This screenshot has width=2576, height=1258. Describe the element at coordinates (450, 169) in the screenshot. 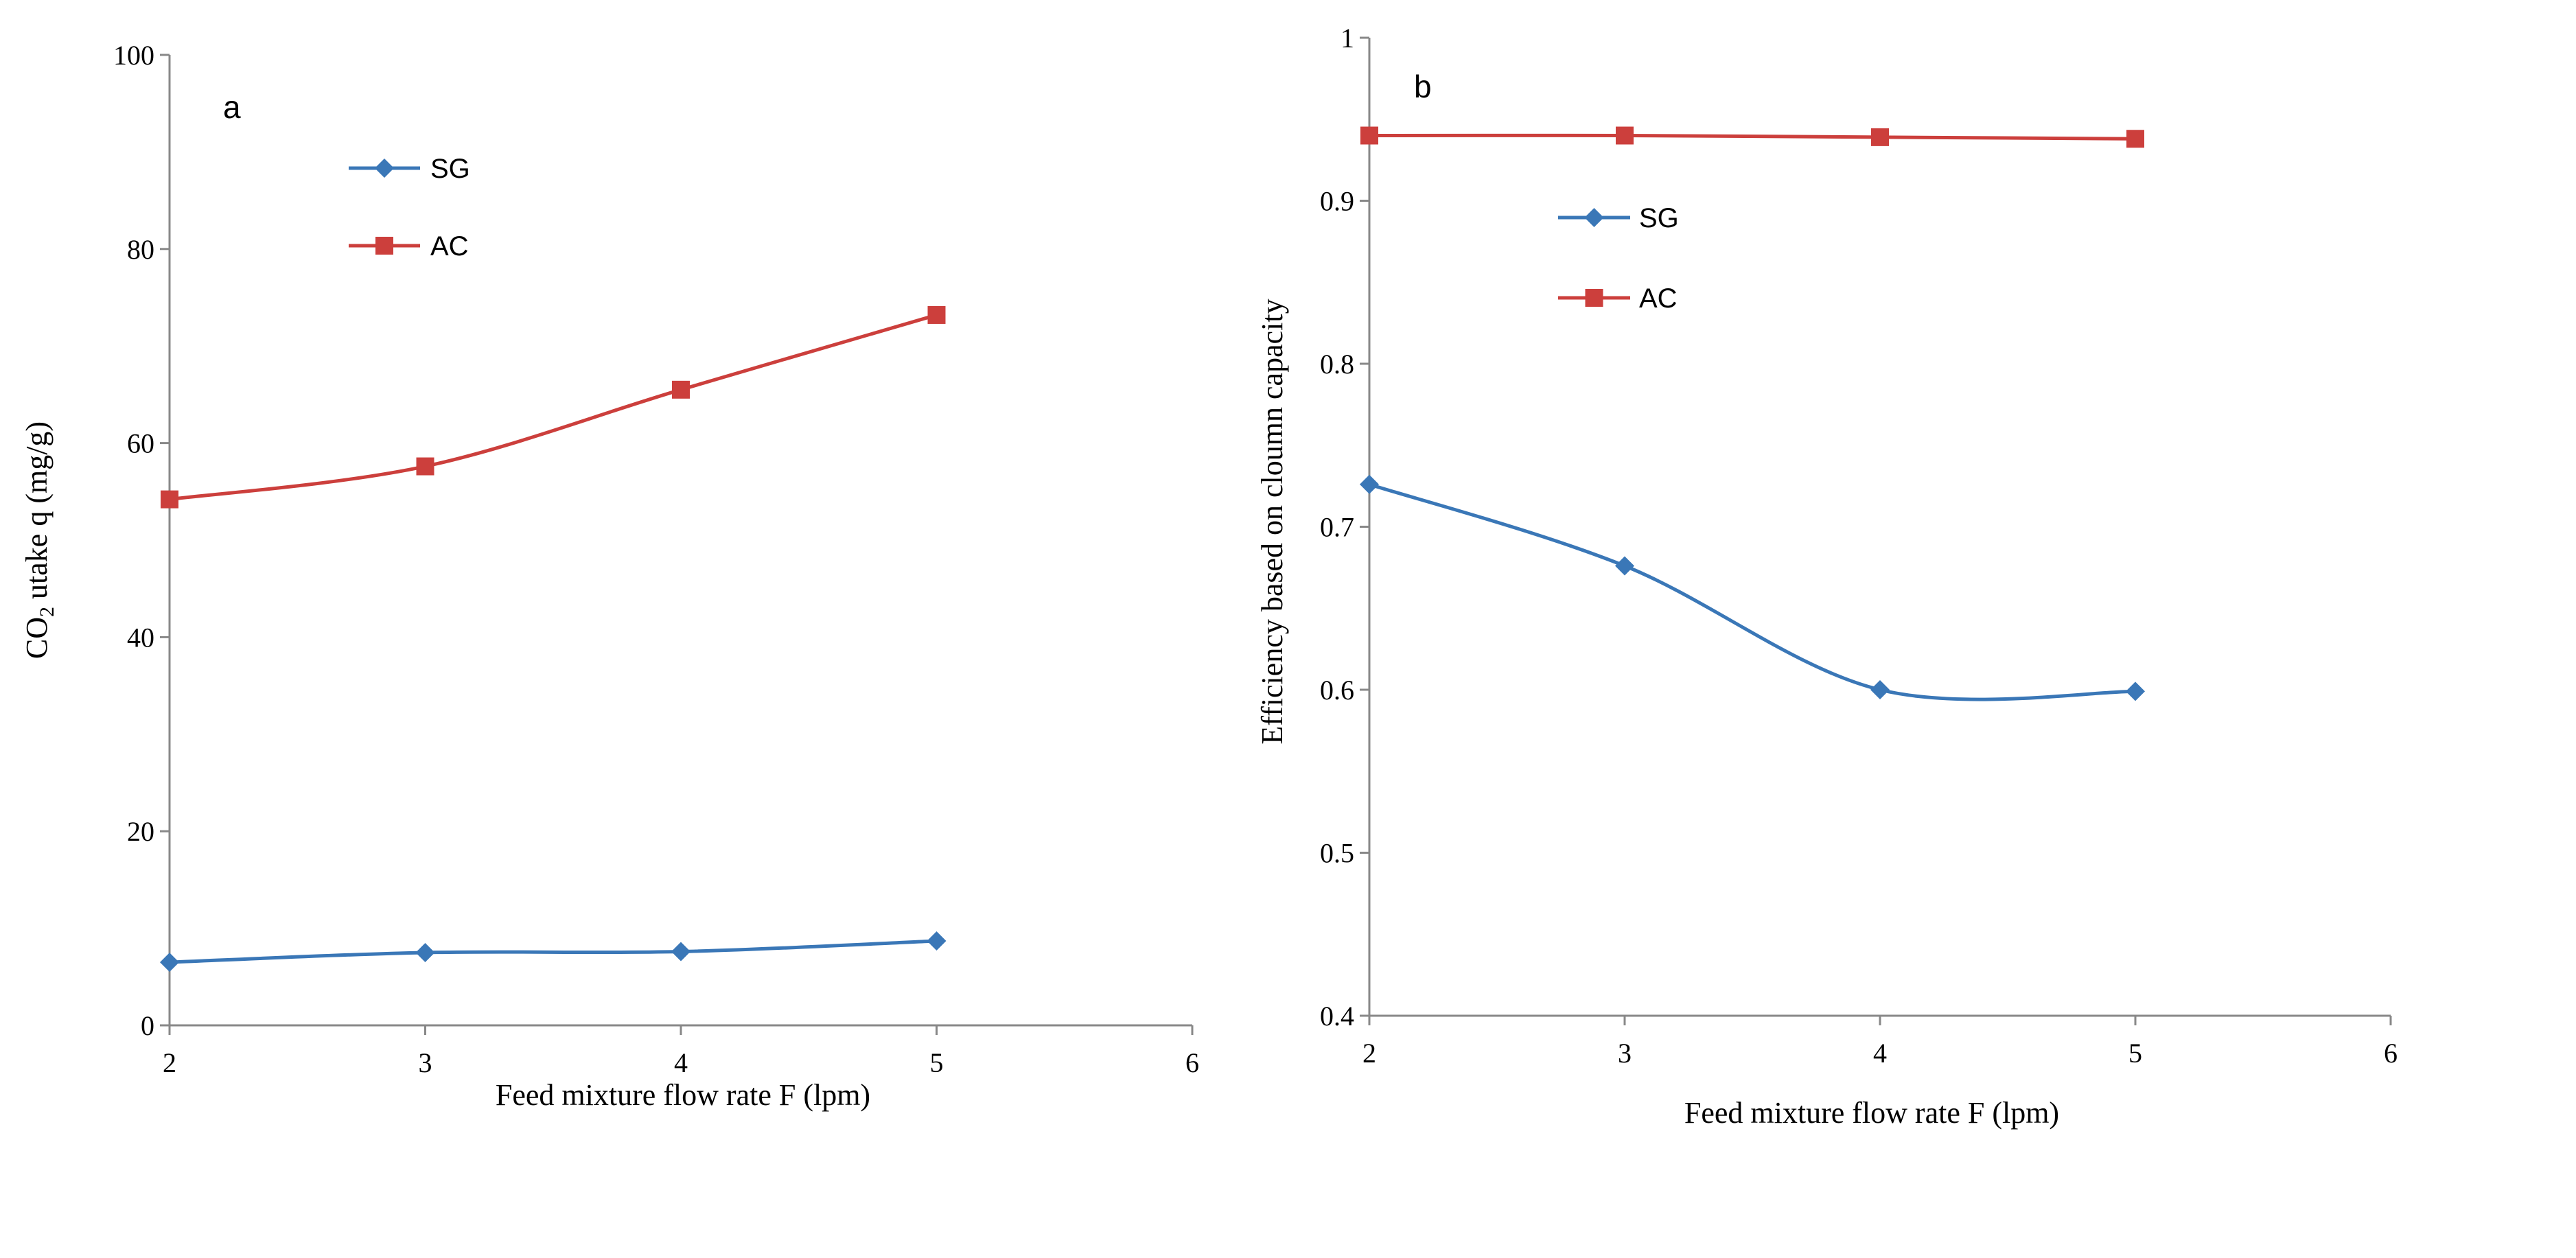

I see `legend-label-sg-a: SG` at that location.